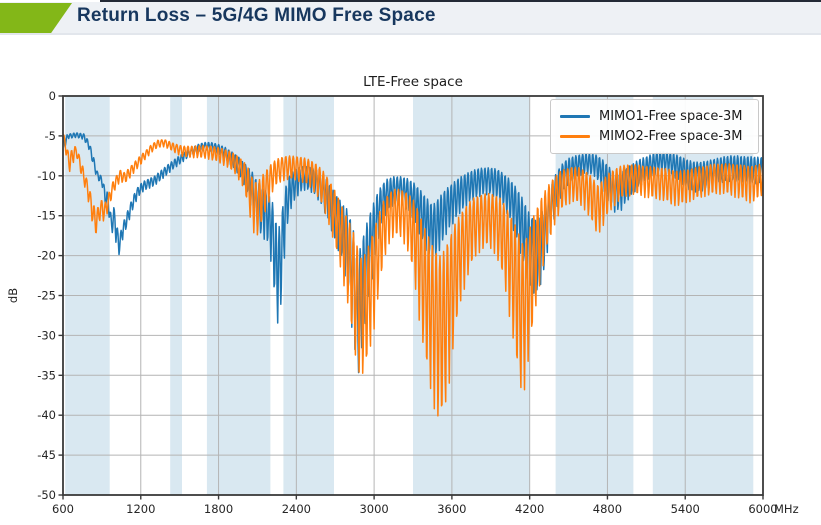  Describe the element at coordinates (607, 509) in the screenshot. I see `x-tick-label: 4800` at that location.